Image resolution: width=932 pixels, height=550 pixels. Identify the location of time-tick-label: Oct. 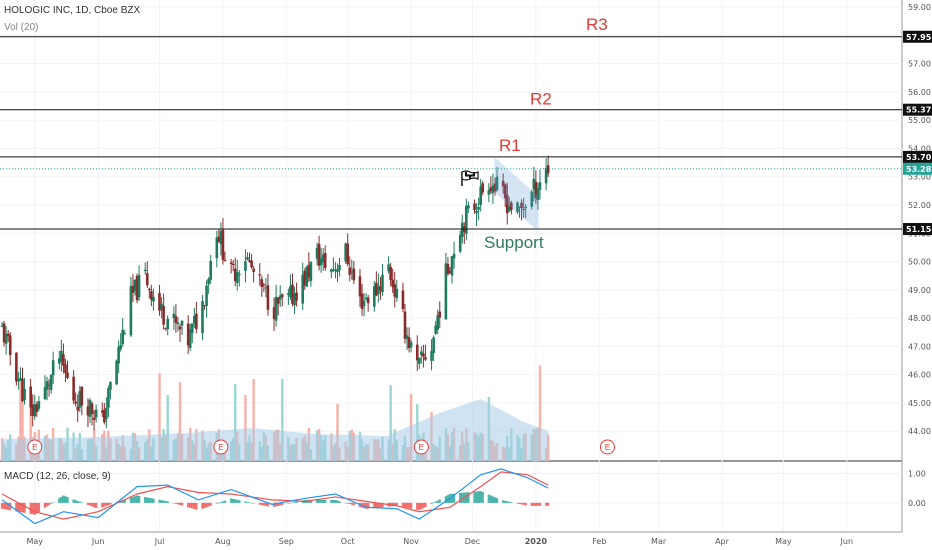
(348, 541).